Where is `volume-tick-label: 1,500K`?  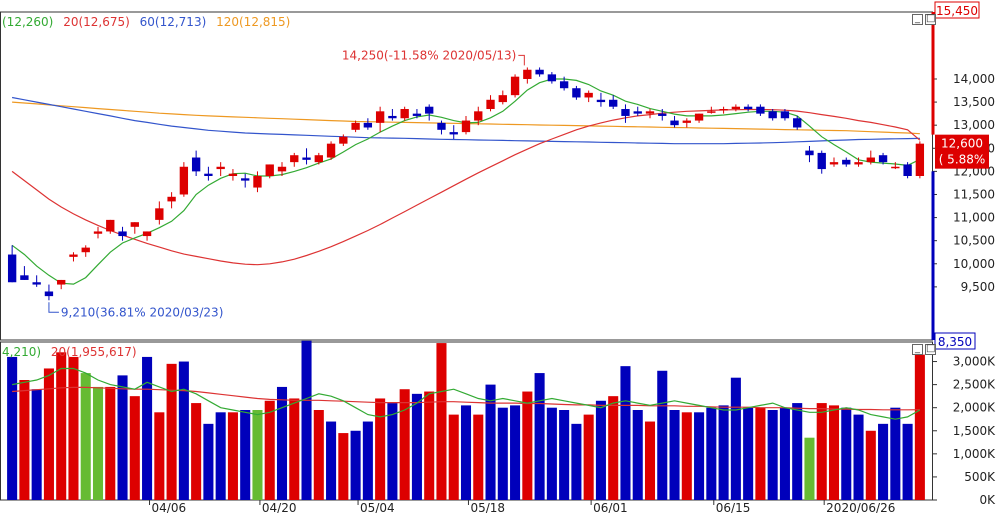 volume-tick-label: 1,500K is located at coordinates (974, 431).